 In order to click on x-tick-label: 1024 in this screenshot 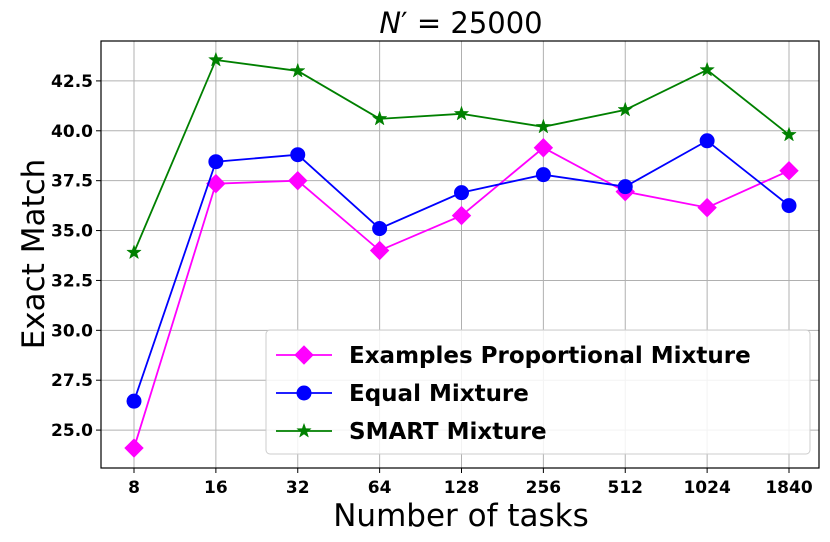, I will do `click(706, 488)`.